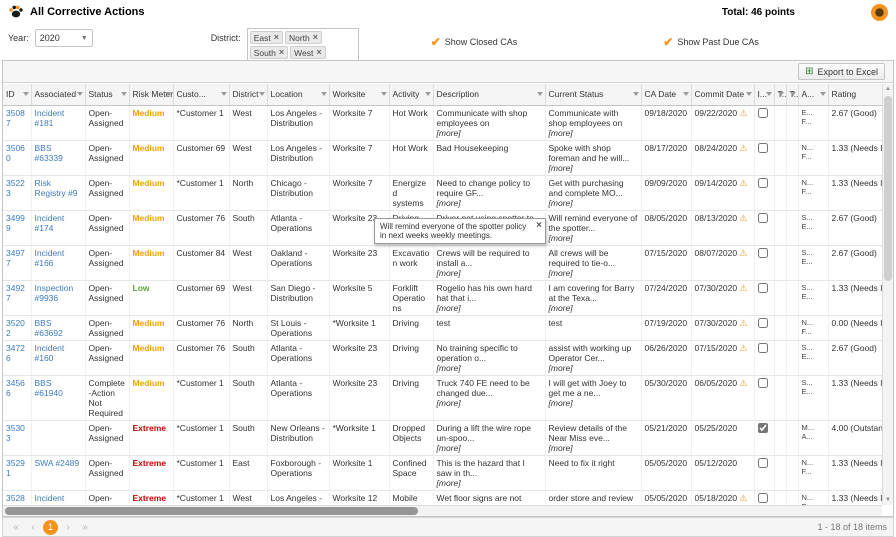 The image size is (896, 537). I want to click on column-header: Current Status, so click(593, 95).